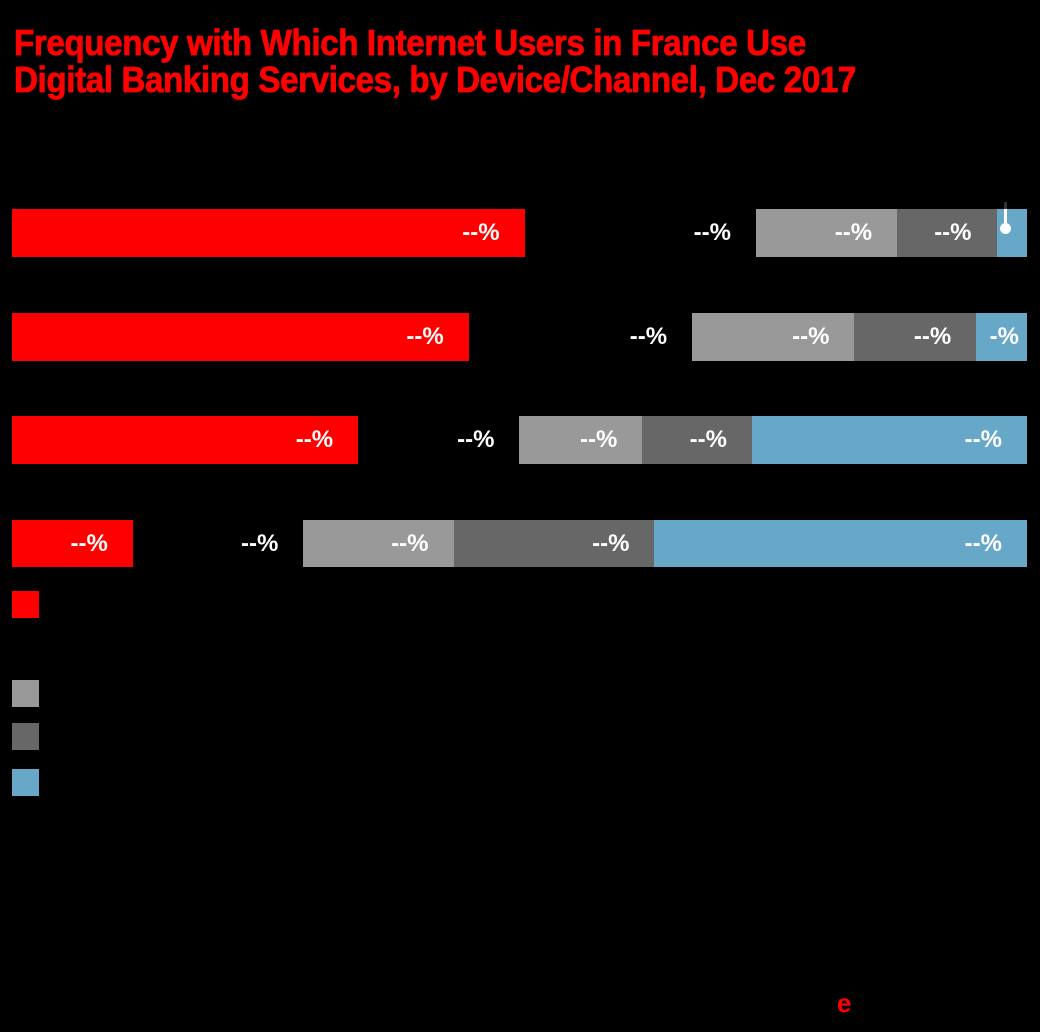  Describe the element at coordinates (554, 543) in the screenshot. I see `bar-4-segment-4: --%` at that location.